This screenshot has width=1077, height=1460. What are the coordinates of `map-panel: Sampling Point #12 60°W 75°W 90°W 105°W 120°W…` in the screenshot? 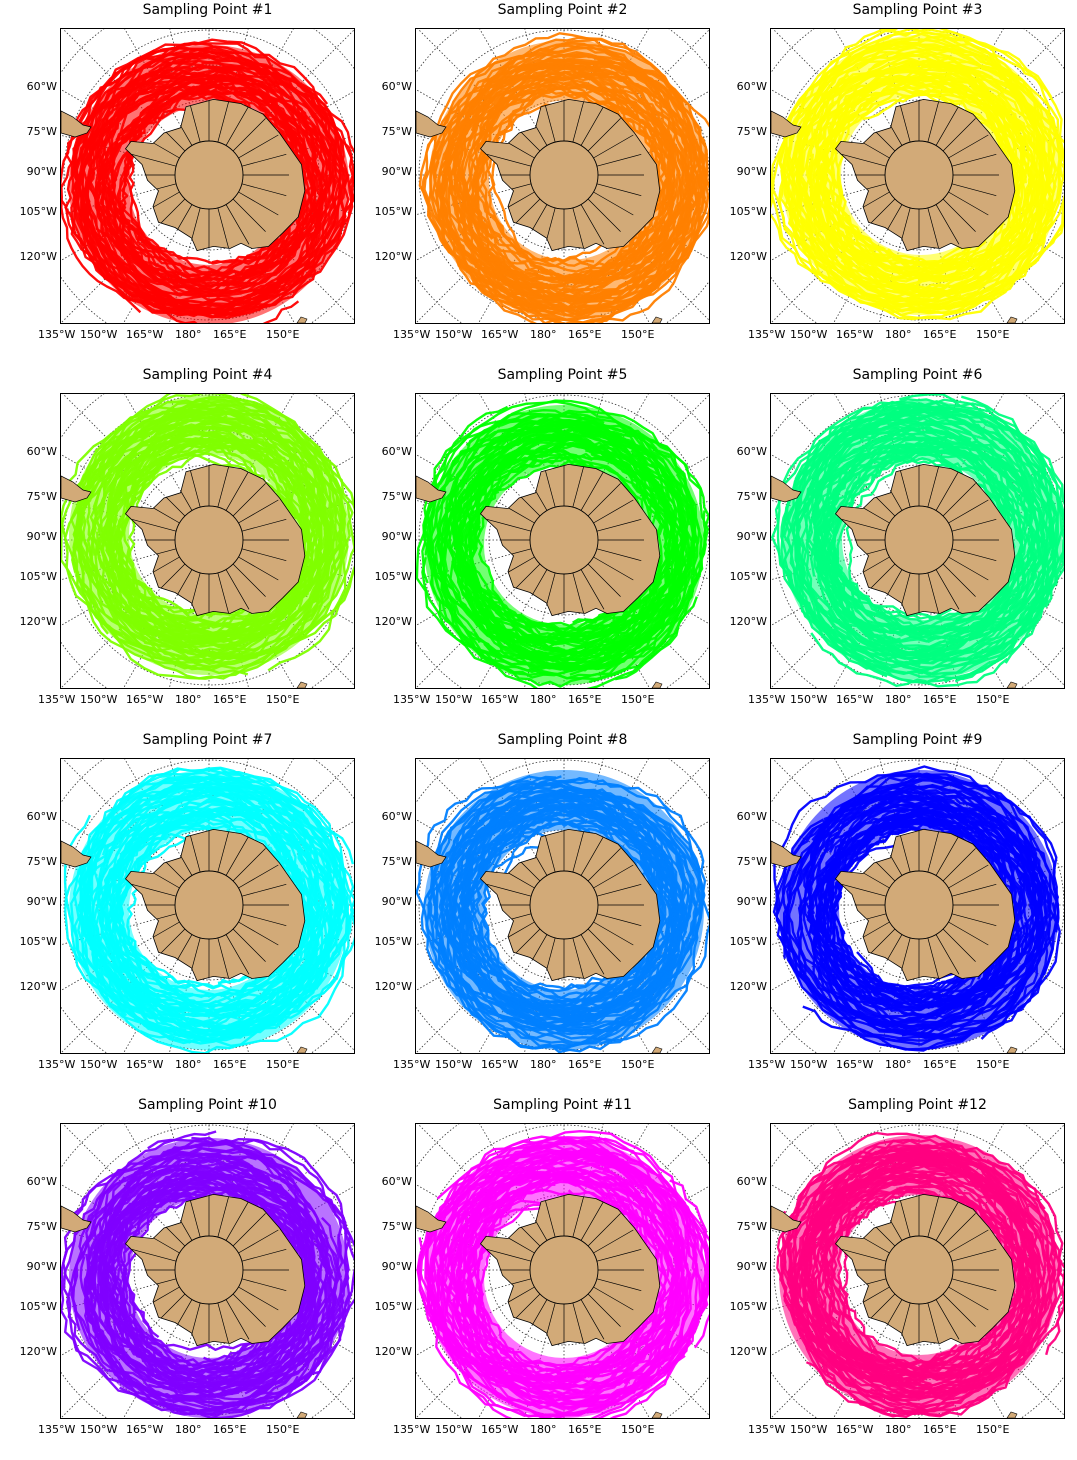 It's located at (887, 1277).